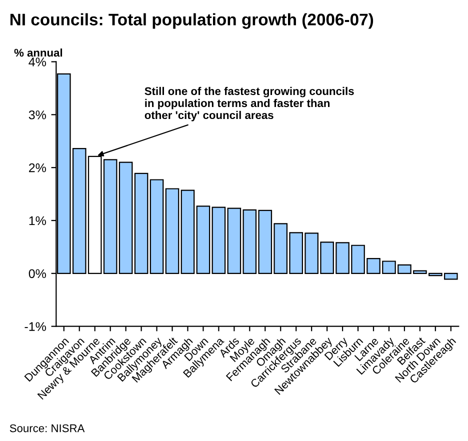 The image size is (468, 441). Describe the element at coordinates (37, 115) in the screenshot. I see `y-tick-label: 3%` at that location.